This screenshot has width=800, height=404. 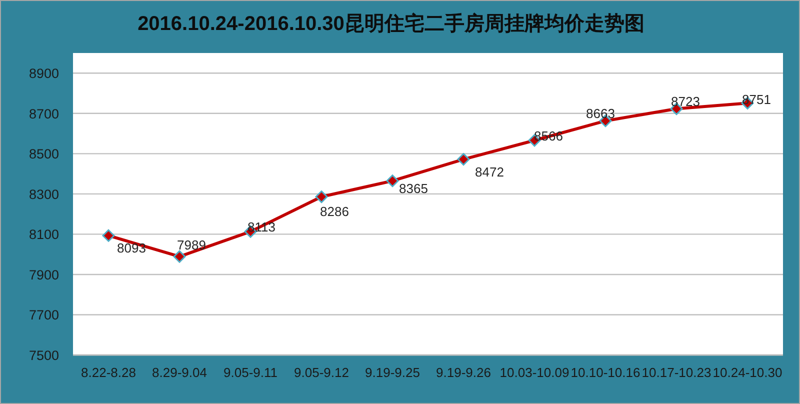 I want to click on y-tick-label: 8700, so click(x=43, y=114).